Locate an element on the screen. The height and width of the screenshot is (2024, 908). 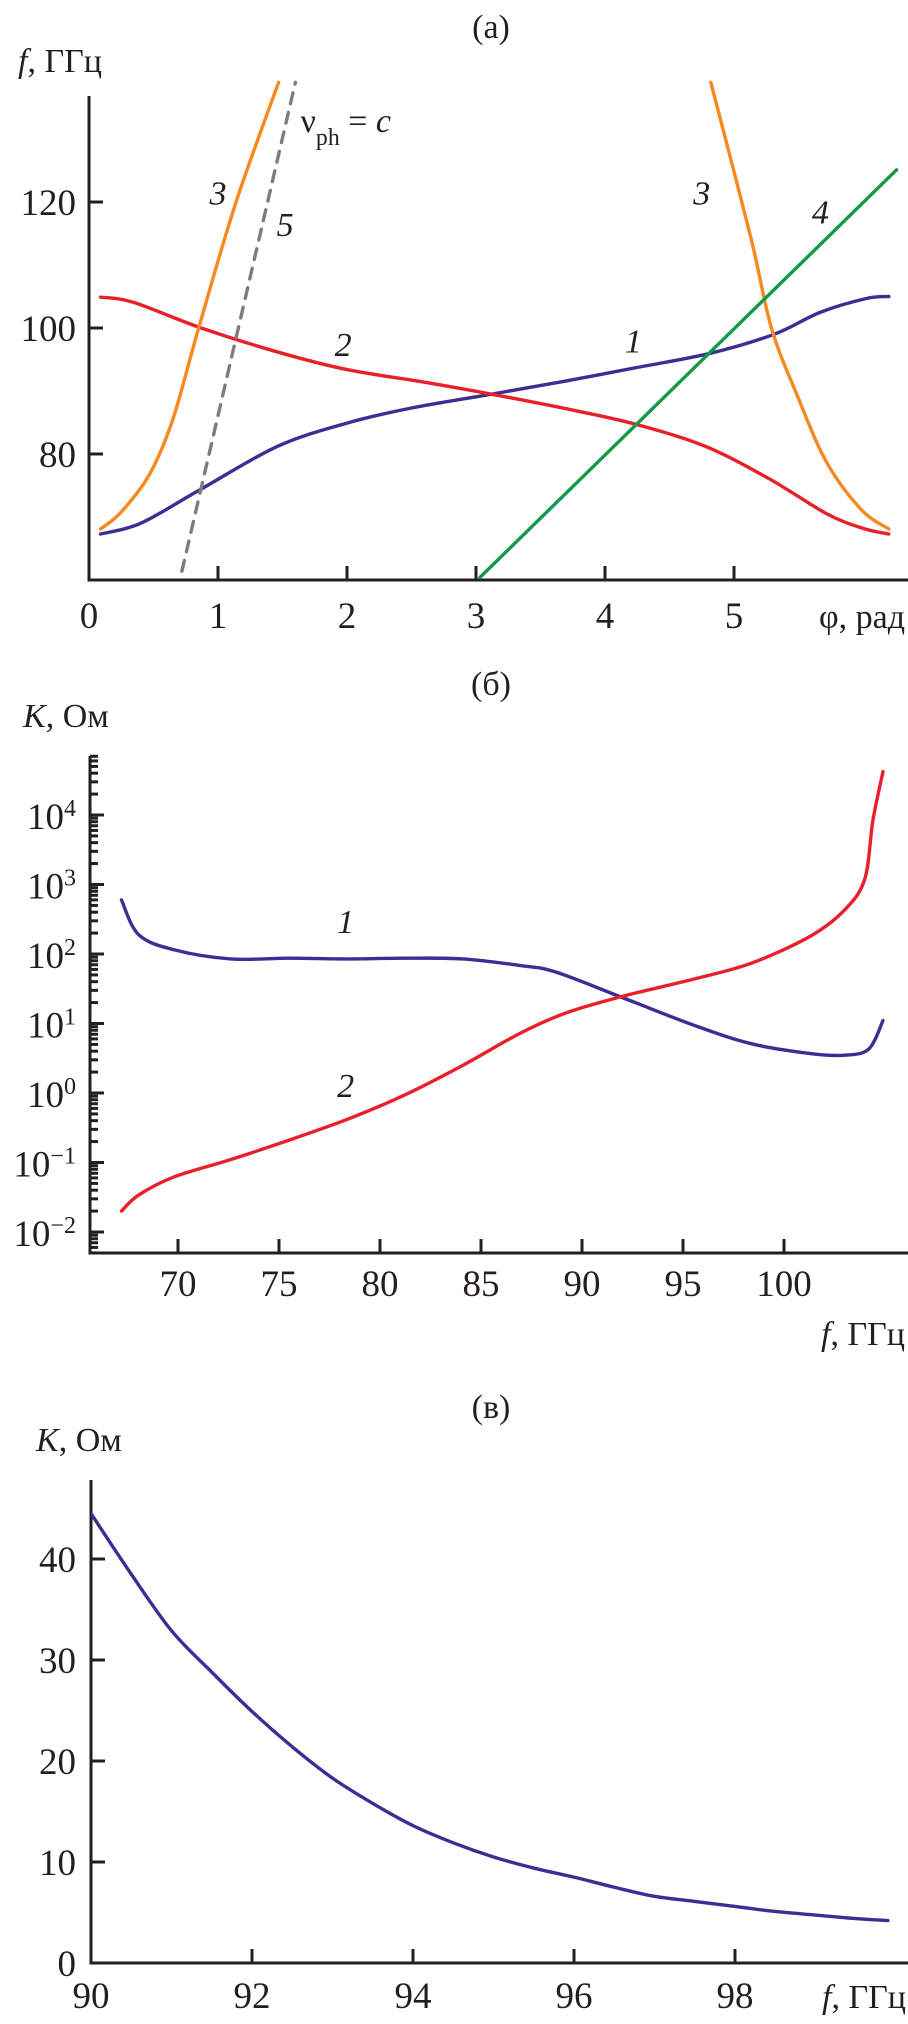
y-tick-label: 0 is located at coordinates (67, 1964).